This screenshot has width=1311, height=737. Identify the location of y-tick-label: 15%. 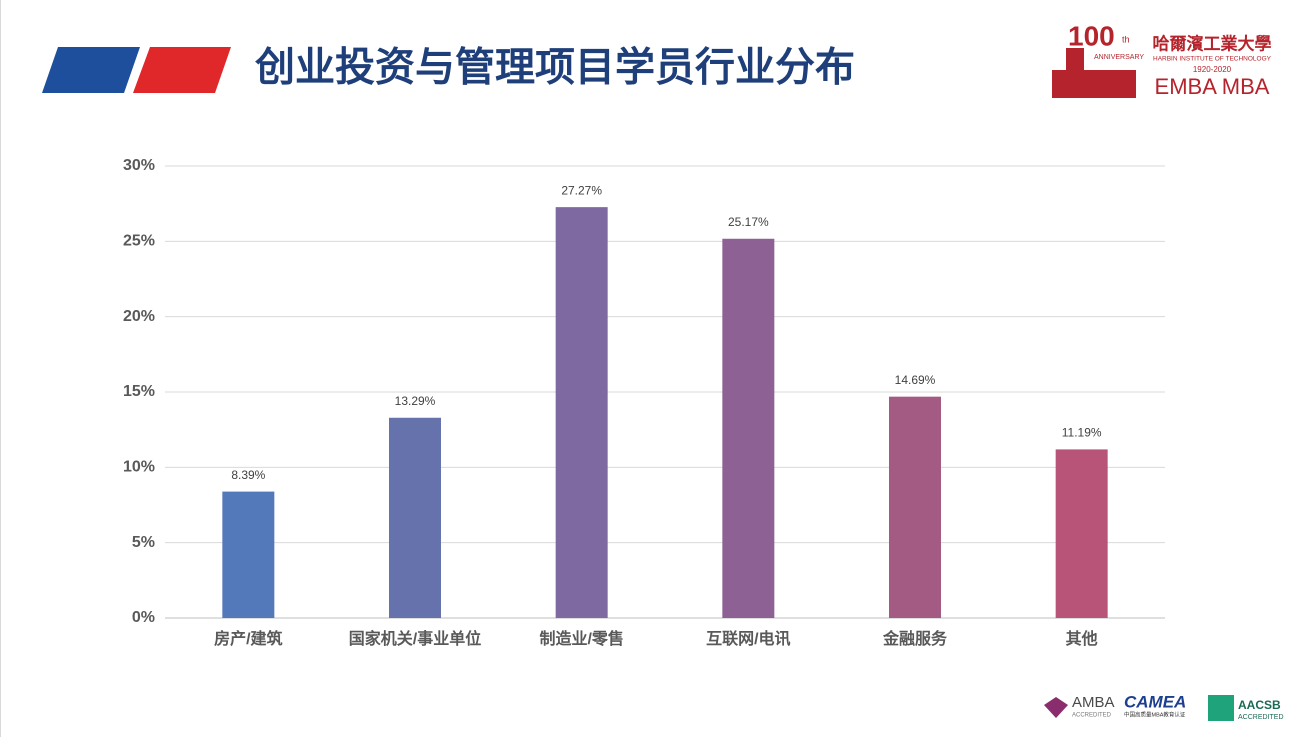
(139, 391).